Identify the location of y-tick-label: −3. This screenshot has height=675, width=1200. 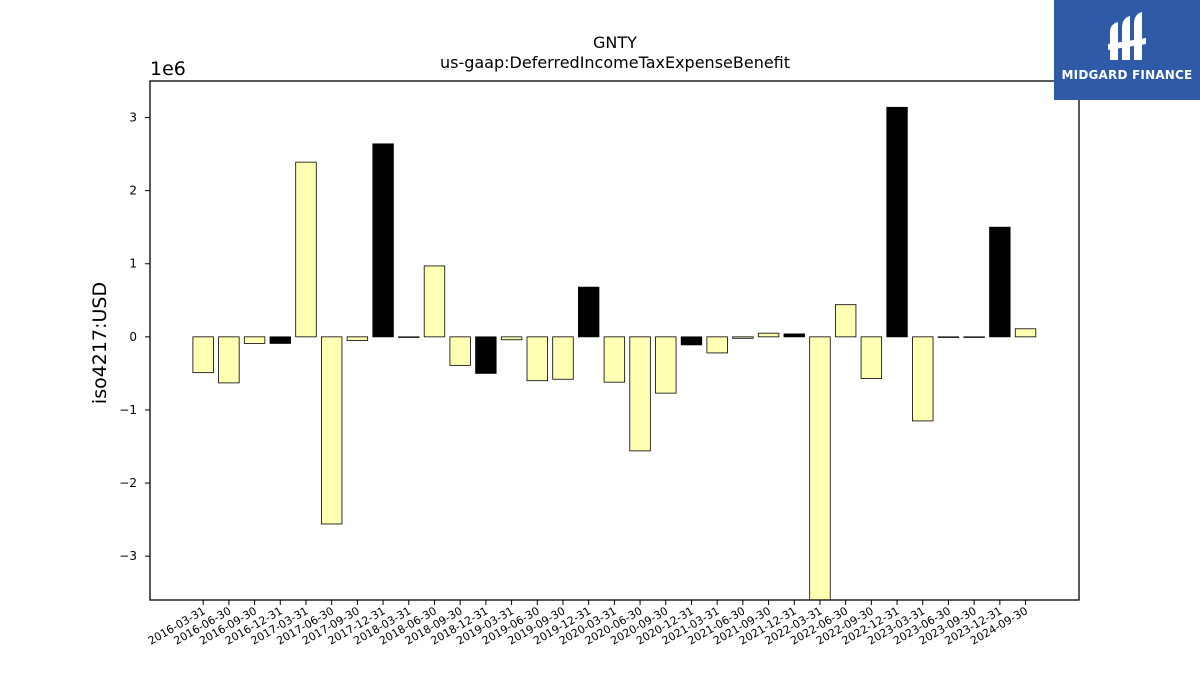
(128, 556).